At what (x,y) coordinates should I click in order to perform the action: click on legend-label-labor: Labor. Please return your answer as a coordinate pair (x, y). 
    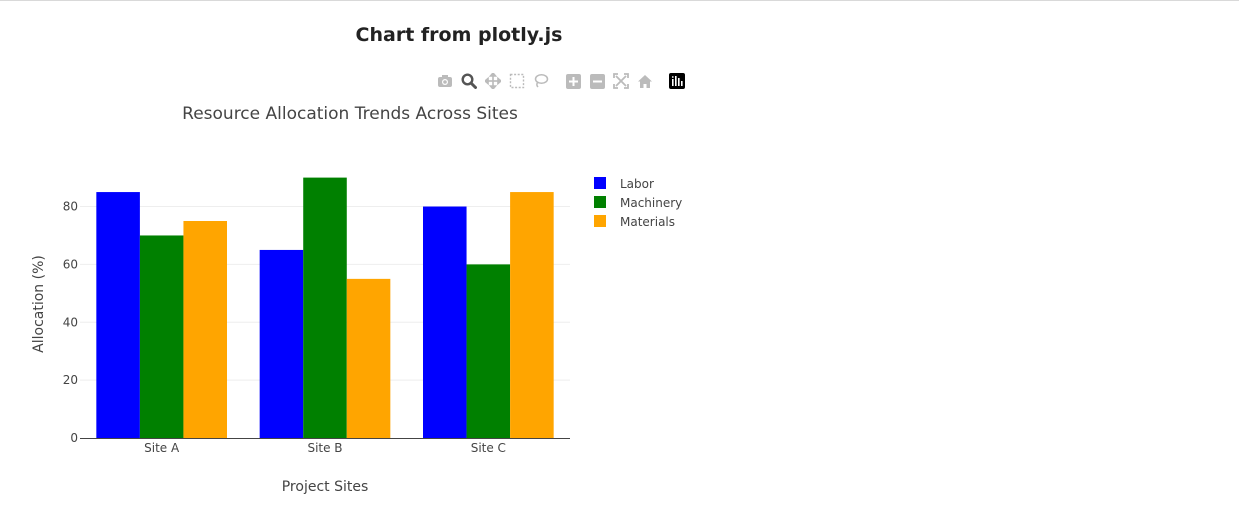
    Looking at the image, I should click on (637, 184).